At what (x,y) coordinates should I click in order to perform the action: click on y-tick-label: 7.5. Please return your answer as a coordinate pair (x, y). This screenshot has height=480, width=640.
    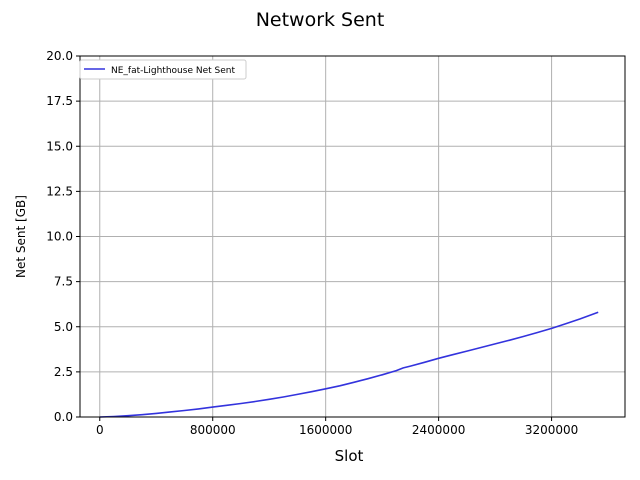
    Looking at the image, I should click on (63, 282).